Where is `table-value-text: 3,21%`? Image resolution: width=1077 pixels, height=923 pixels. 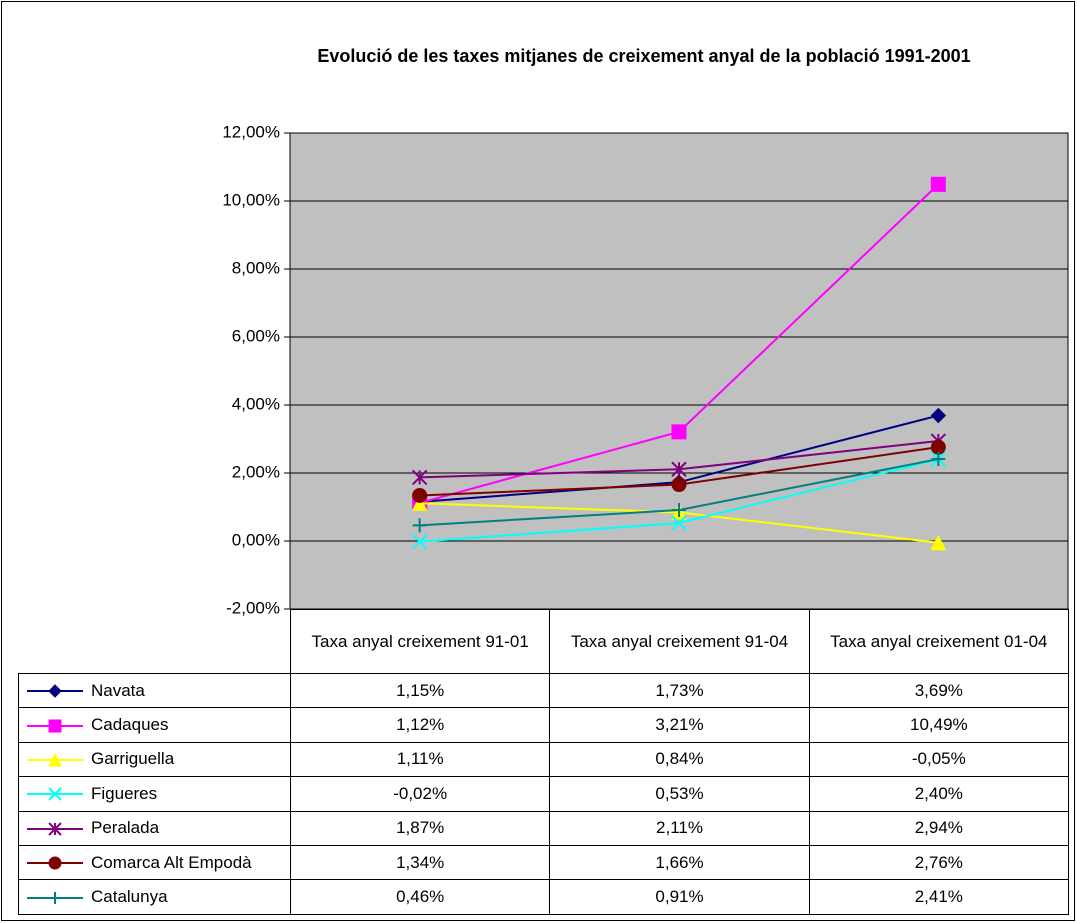 table-value-text: 3,21% is located at coordinates (679, 725).